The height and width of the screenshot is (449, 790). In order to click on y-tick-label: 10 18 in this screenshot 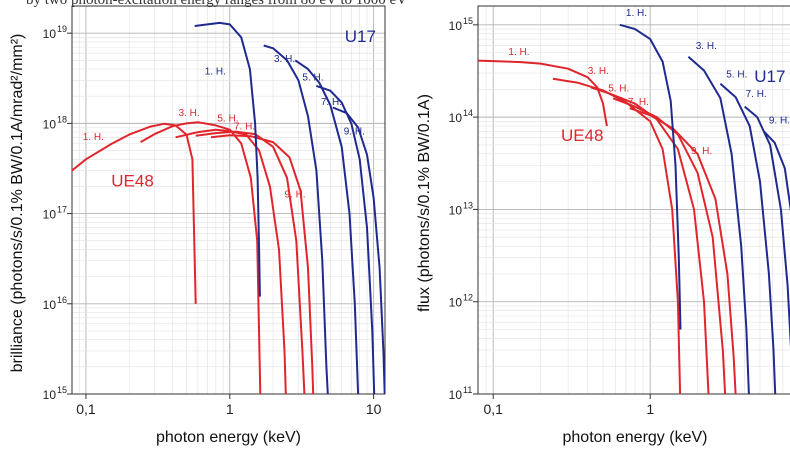, I will do `click(55, 122)`.